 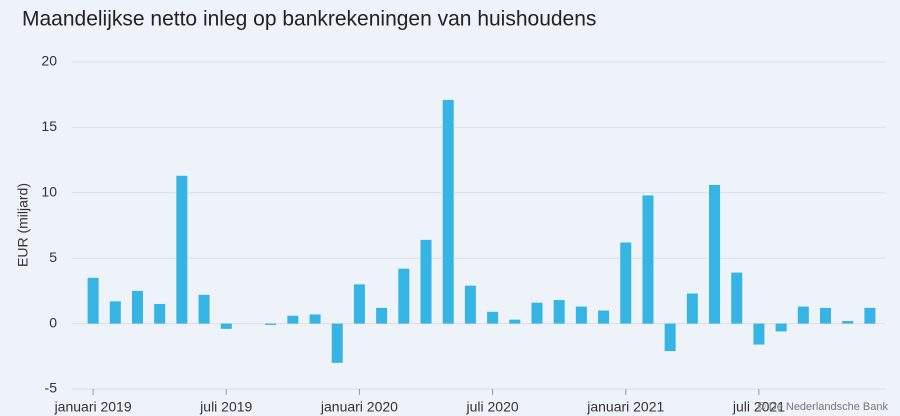 What do you see at coordinates (823, 407) in the screenshot?
I see `credit: © De Nederlandsche Bank` at bounding box center [823, 407].